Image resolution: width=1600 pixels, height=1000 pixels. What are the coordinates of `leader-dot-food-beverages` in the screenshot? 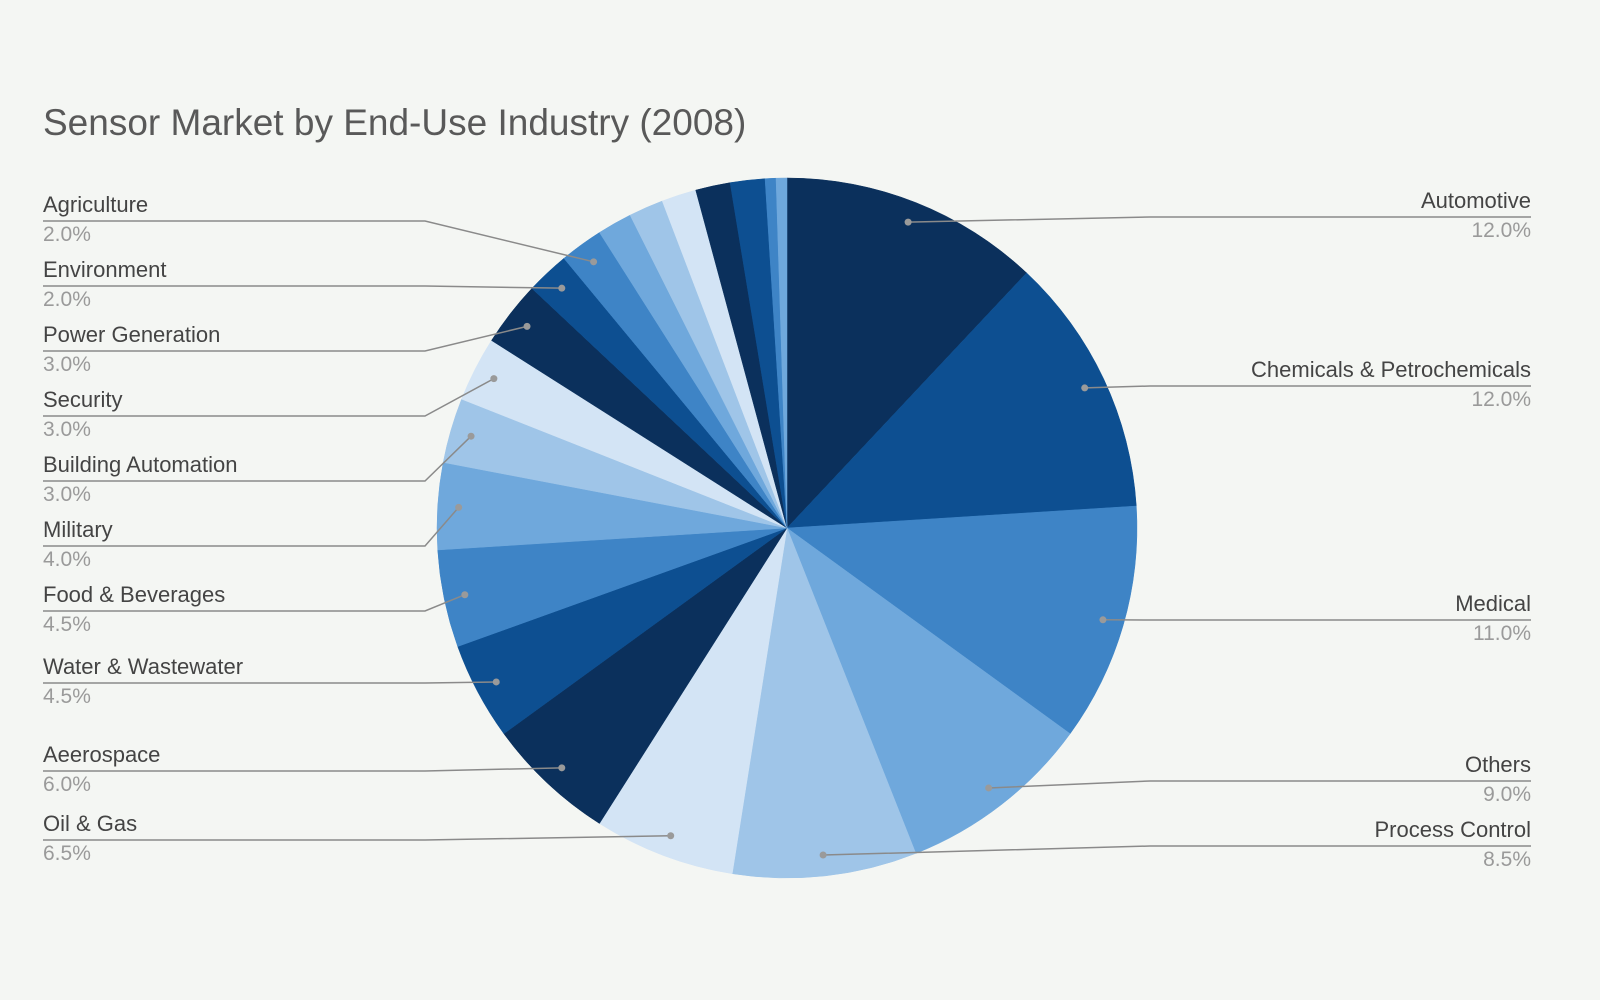 It's located at (465, 595).